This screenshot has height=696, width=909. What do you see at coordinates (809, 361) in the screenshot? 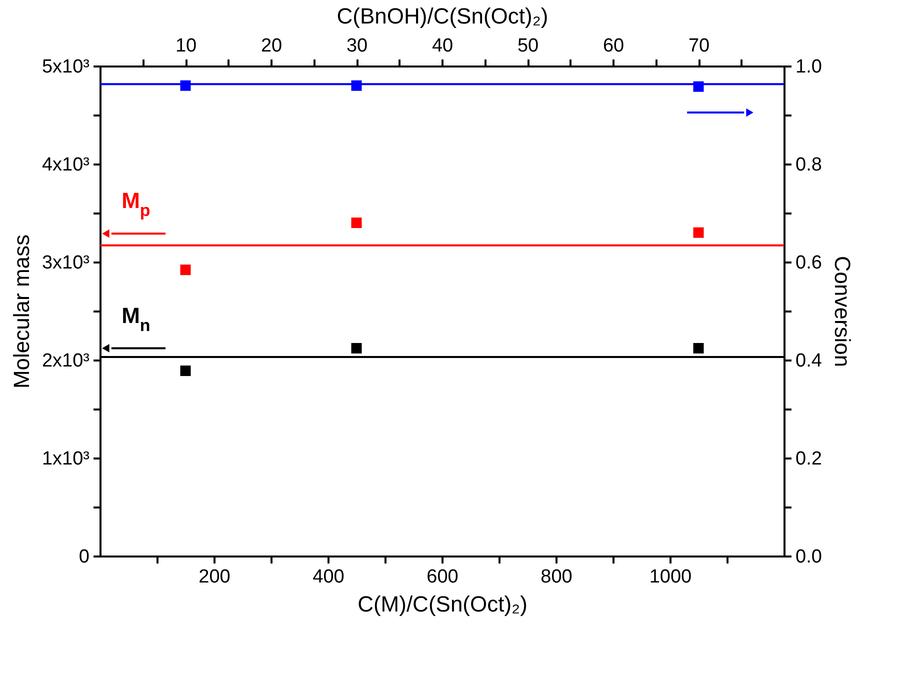
I see `y2-tick-label: 0.4` at bounding box center [809, 361].